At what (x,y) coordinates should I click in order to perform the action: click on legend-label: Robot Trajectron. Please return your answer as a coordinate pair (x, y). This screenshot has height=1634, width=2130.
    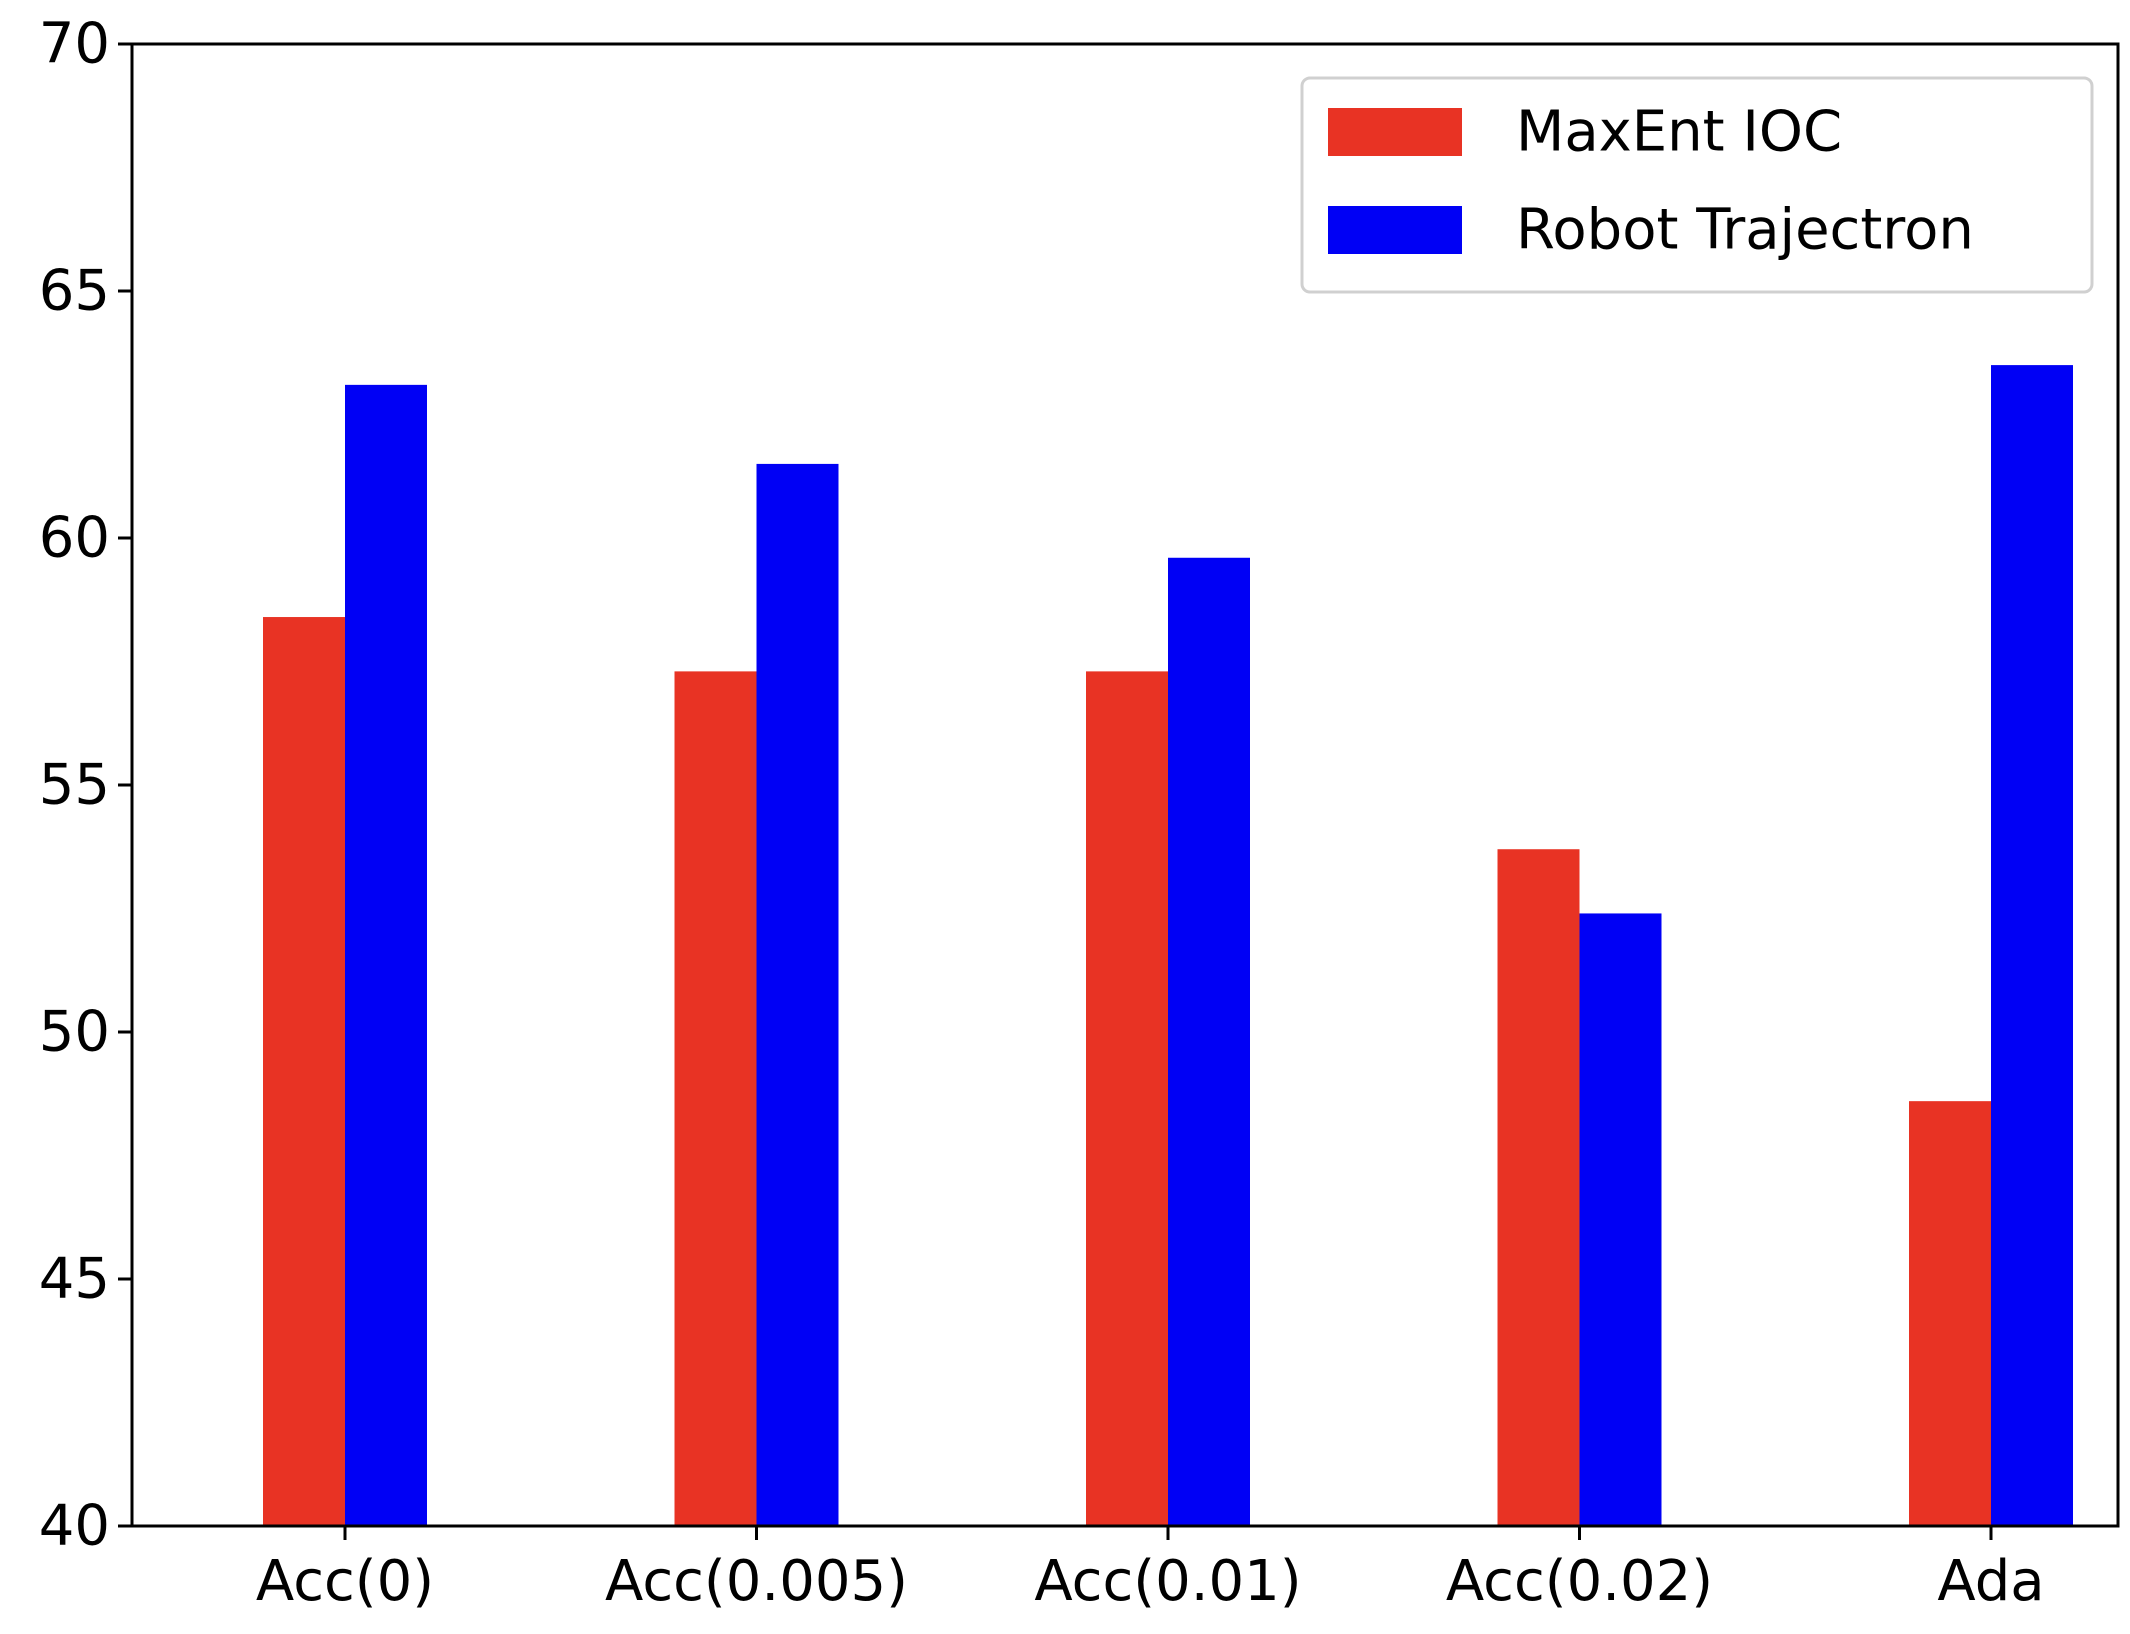
    Looking at the image, I should click on (1745, 230).